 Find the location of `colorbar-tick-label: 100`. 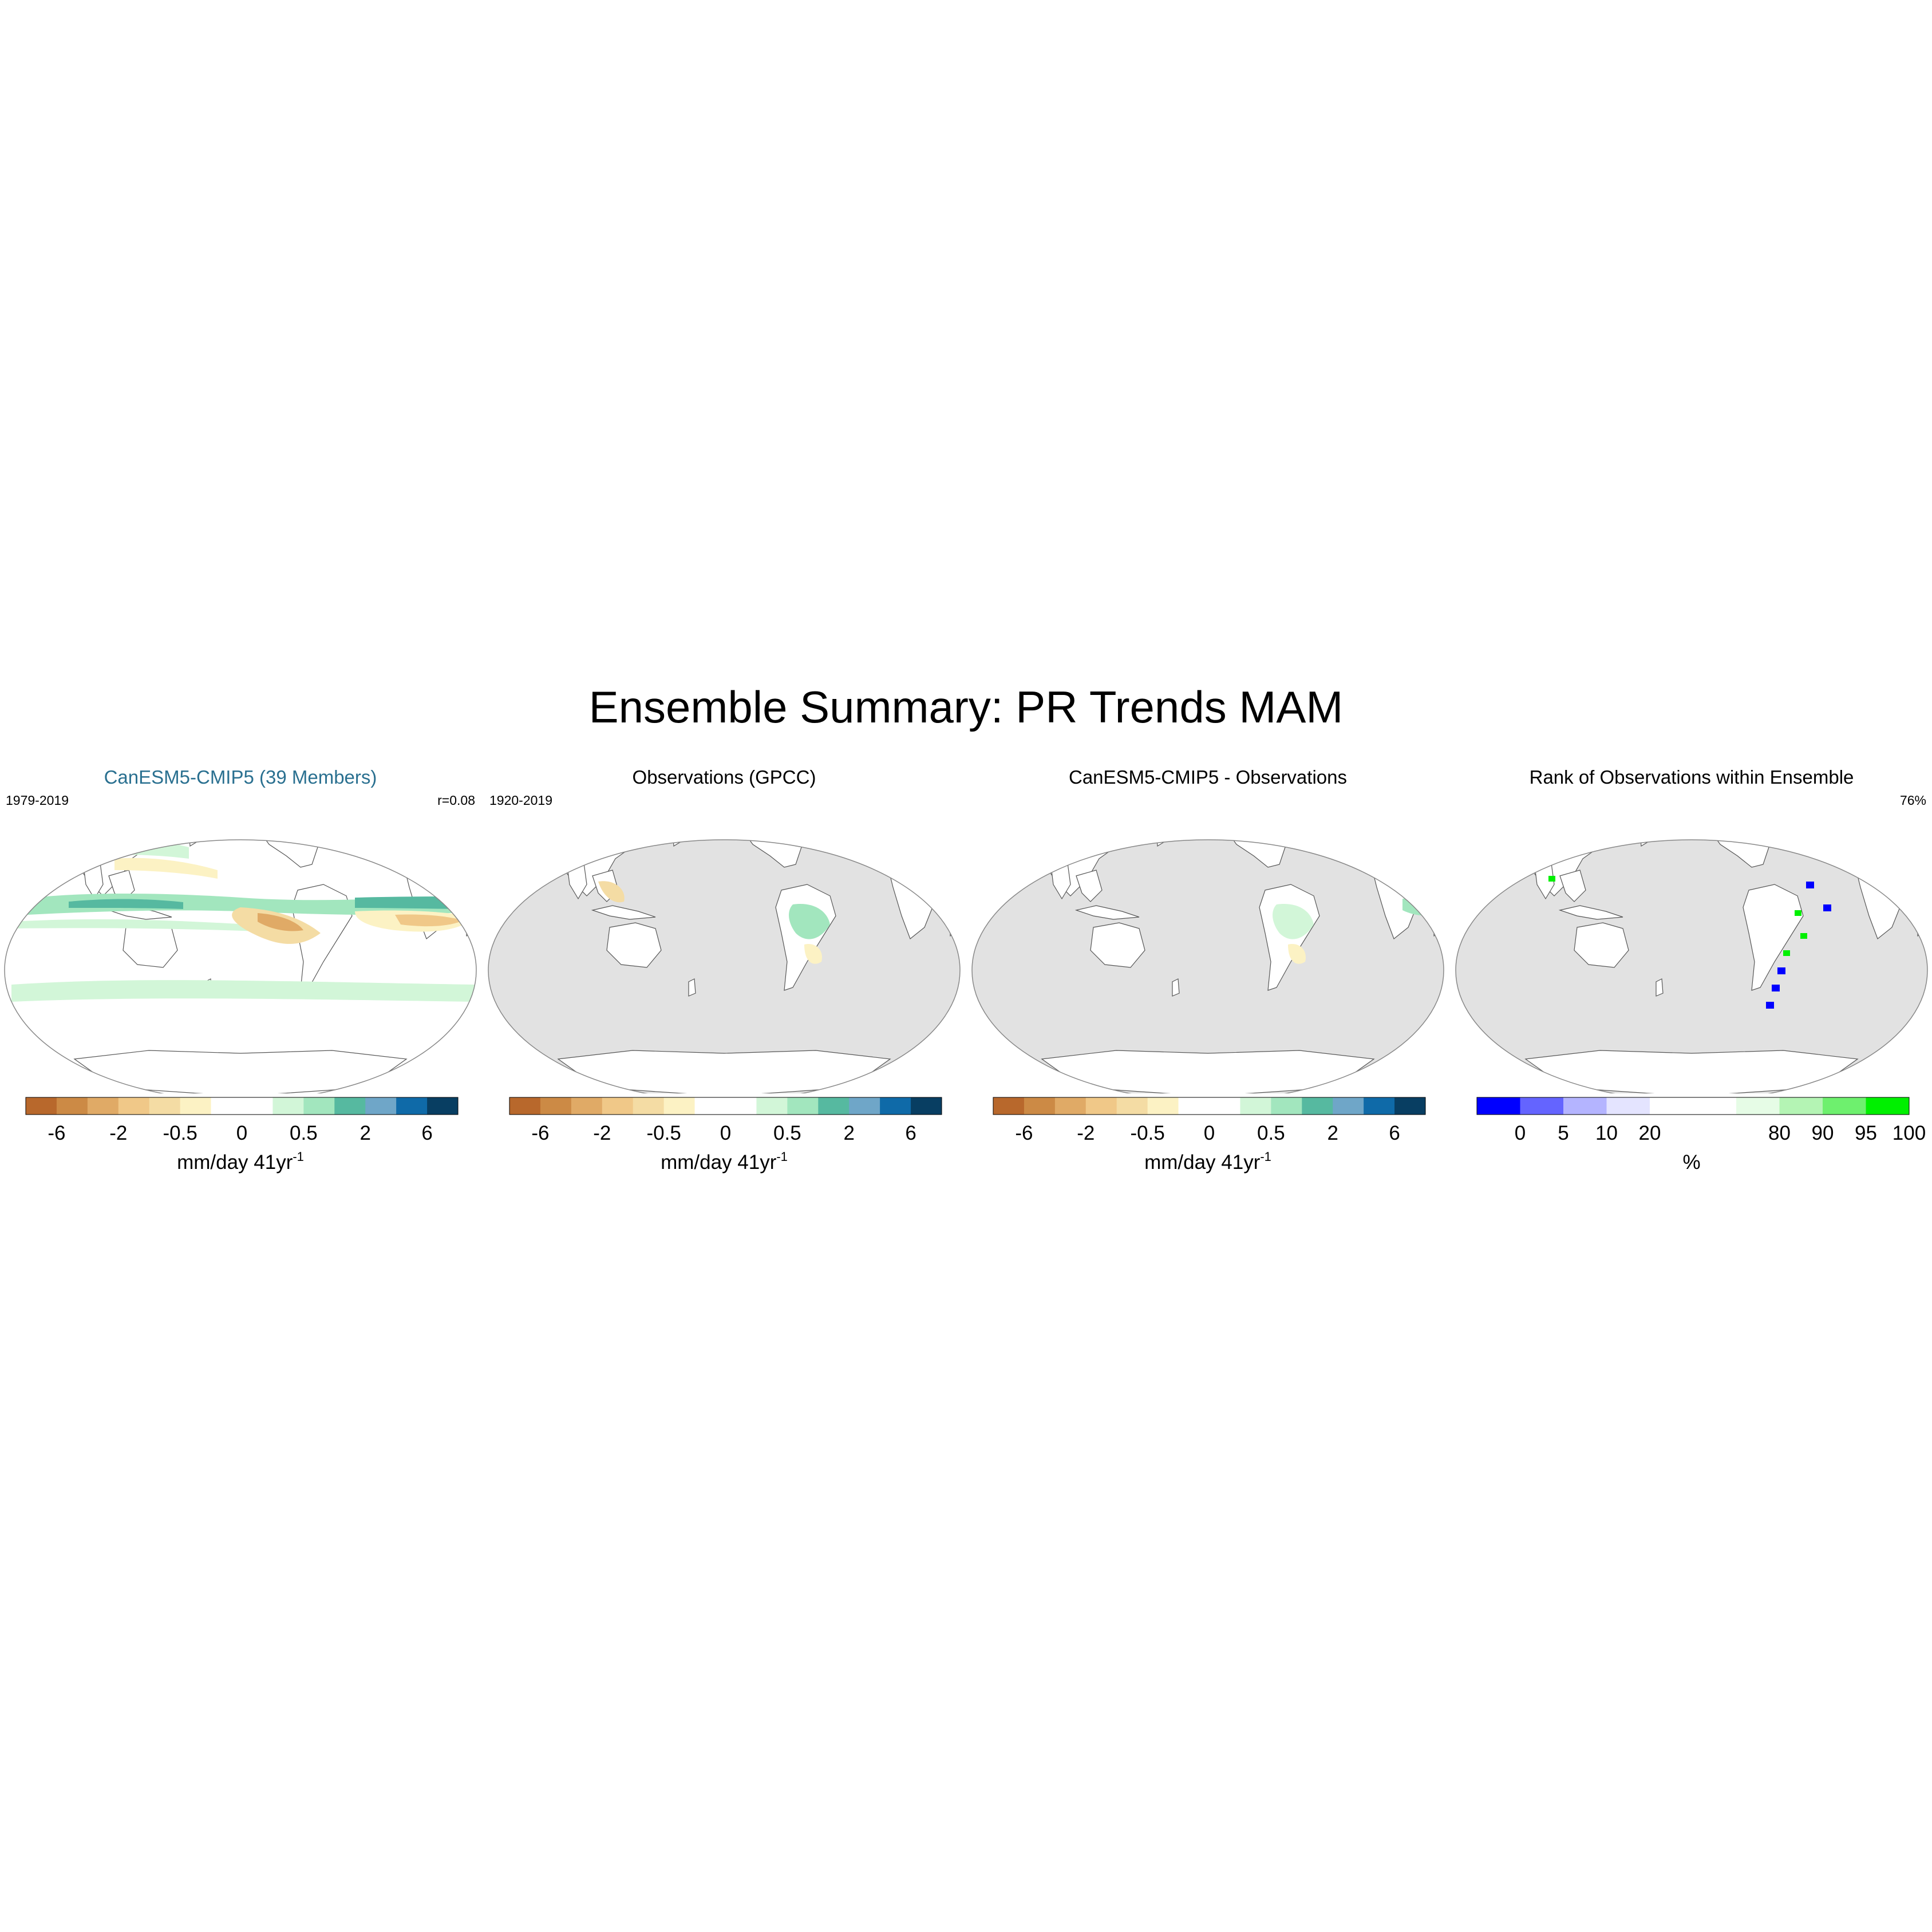

colorbar-tick-label: 100 is located at coordinates (1909, 1133).